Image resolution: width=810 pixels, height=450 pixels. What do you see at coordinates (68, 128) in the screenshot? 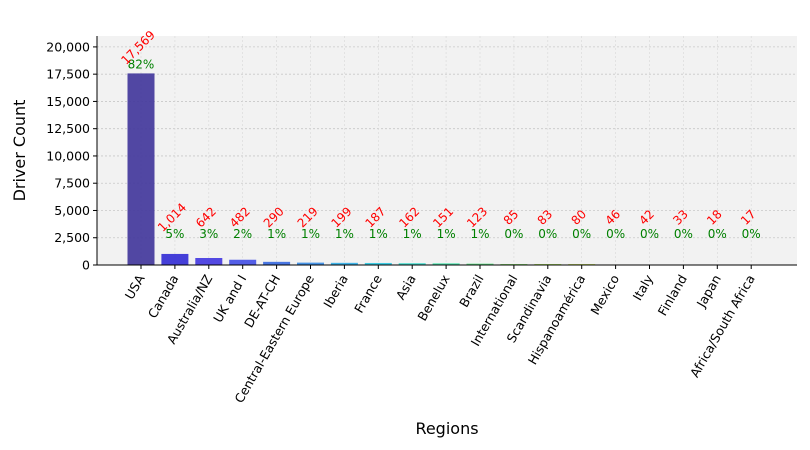
I see `y-tick-label: 12,500` at bounding box center [68, 128].